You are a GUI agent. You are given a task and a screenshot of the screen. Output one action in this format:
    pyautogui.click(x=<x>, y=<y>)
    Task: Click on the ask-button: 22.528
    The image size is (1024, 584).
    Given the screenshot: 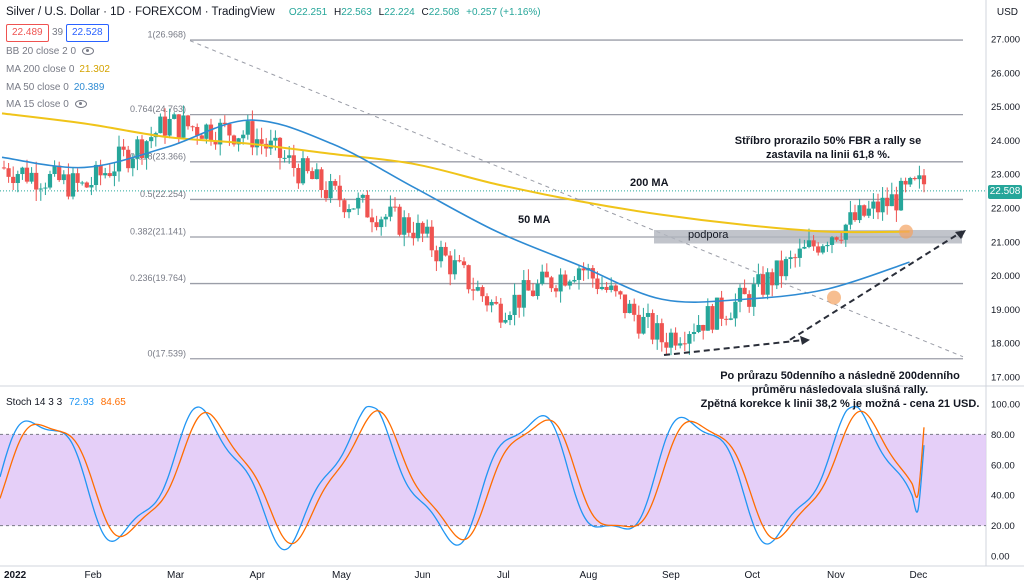 What is the action you would take?
    pyautogui.click(x=87, y=33)
    